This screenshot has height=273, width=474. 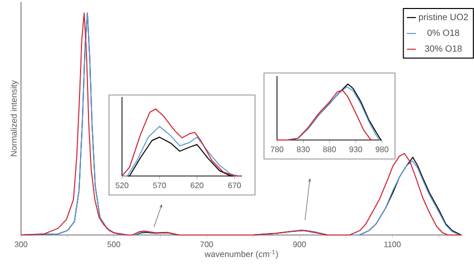 I want to click on legend-label: 30% O18, so click(x=443, y=48).